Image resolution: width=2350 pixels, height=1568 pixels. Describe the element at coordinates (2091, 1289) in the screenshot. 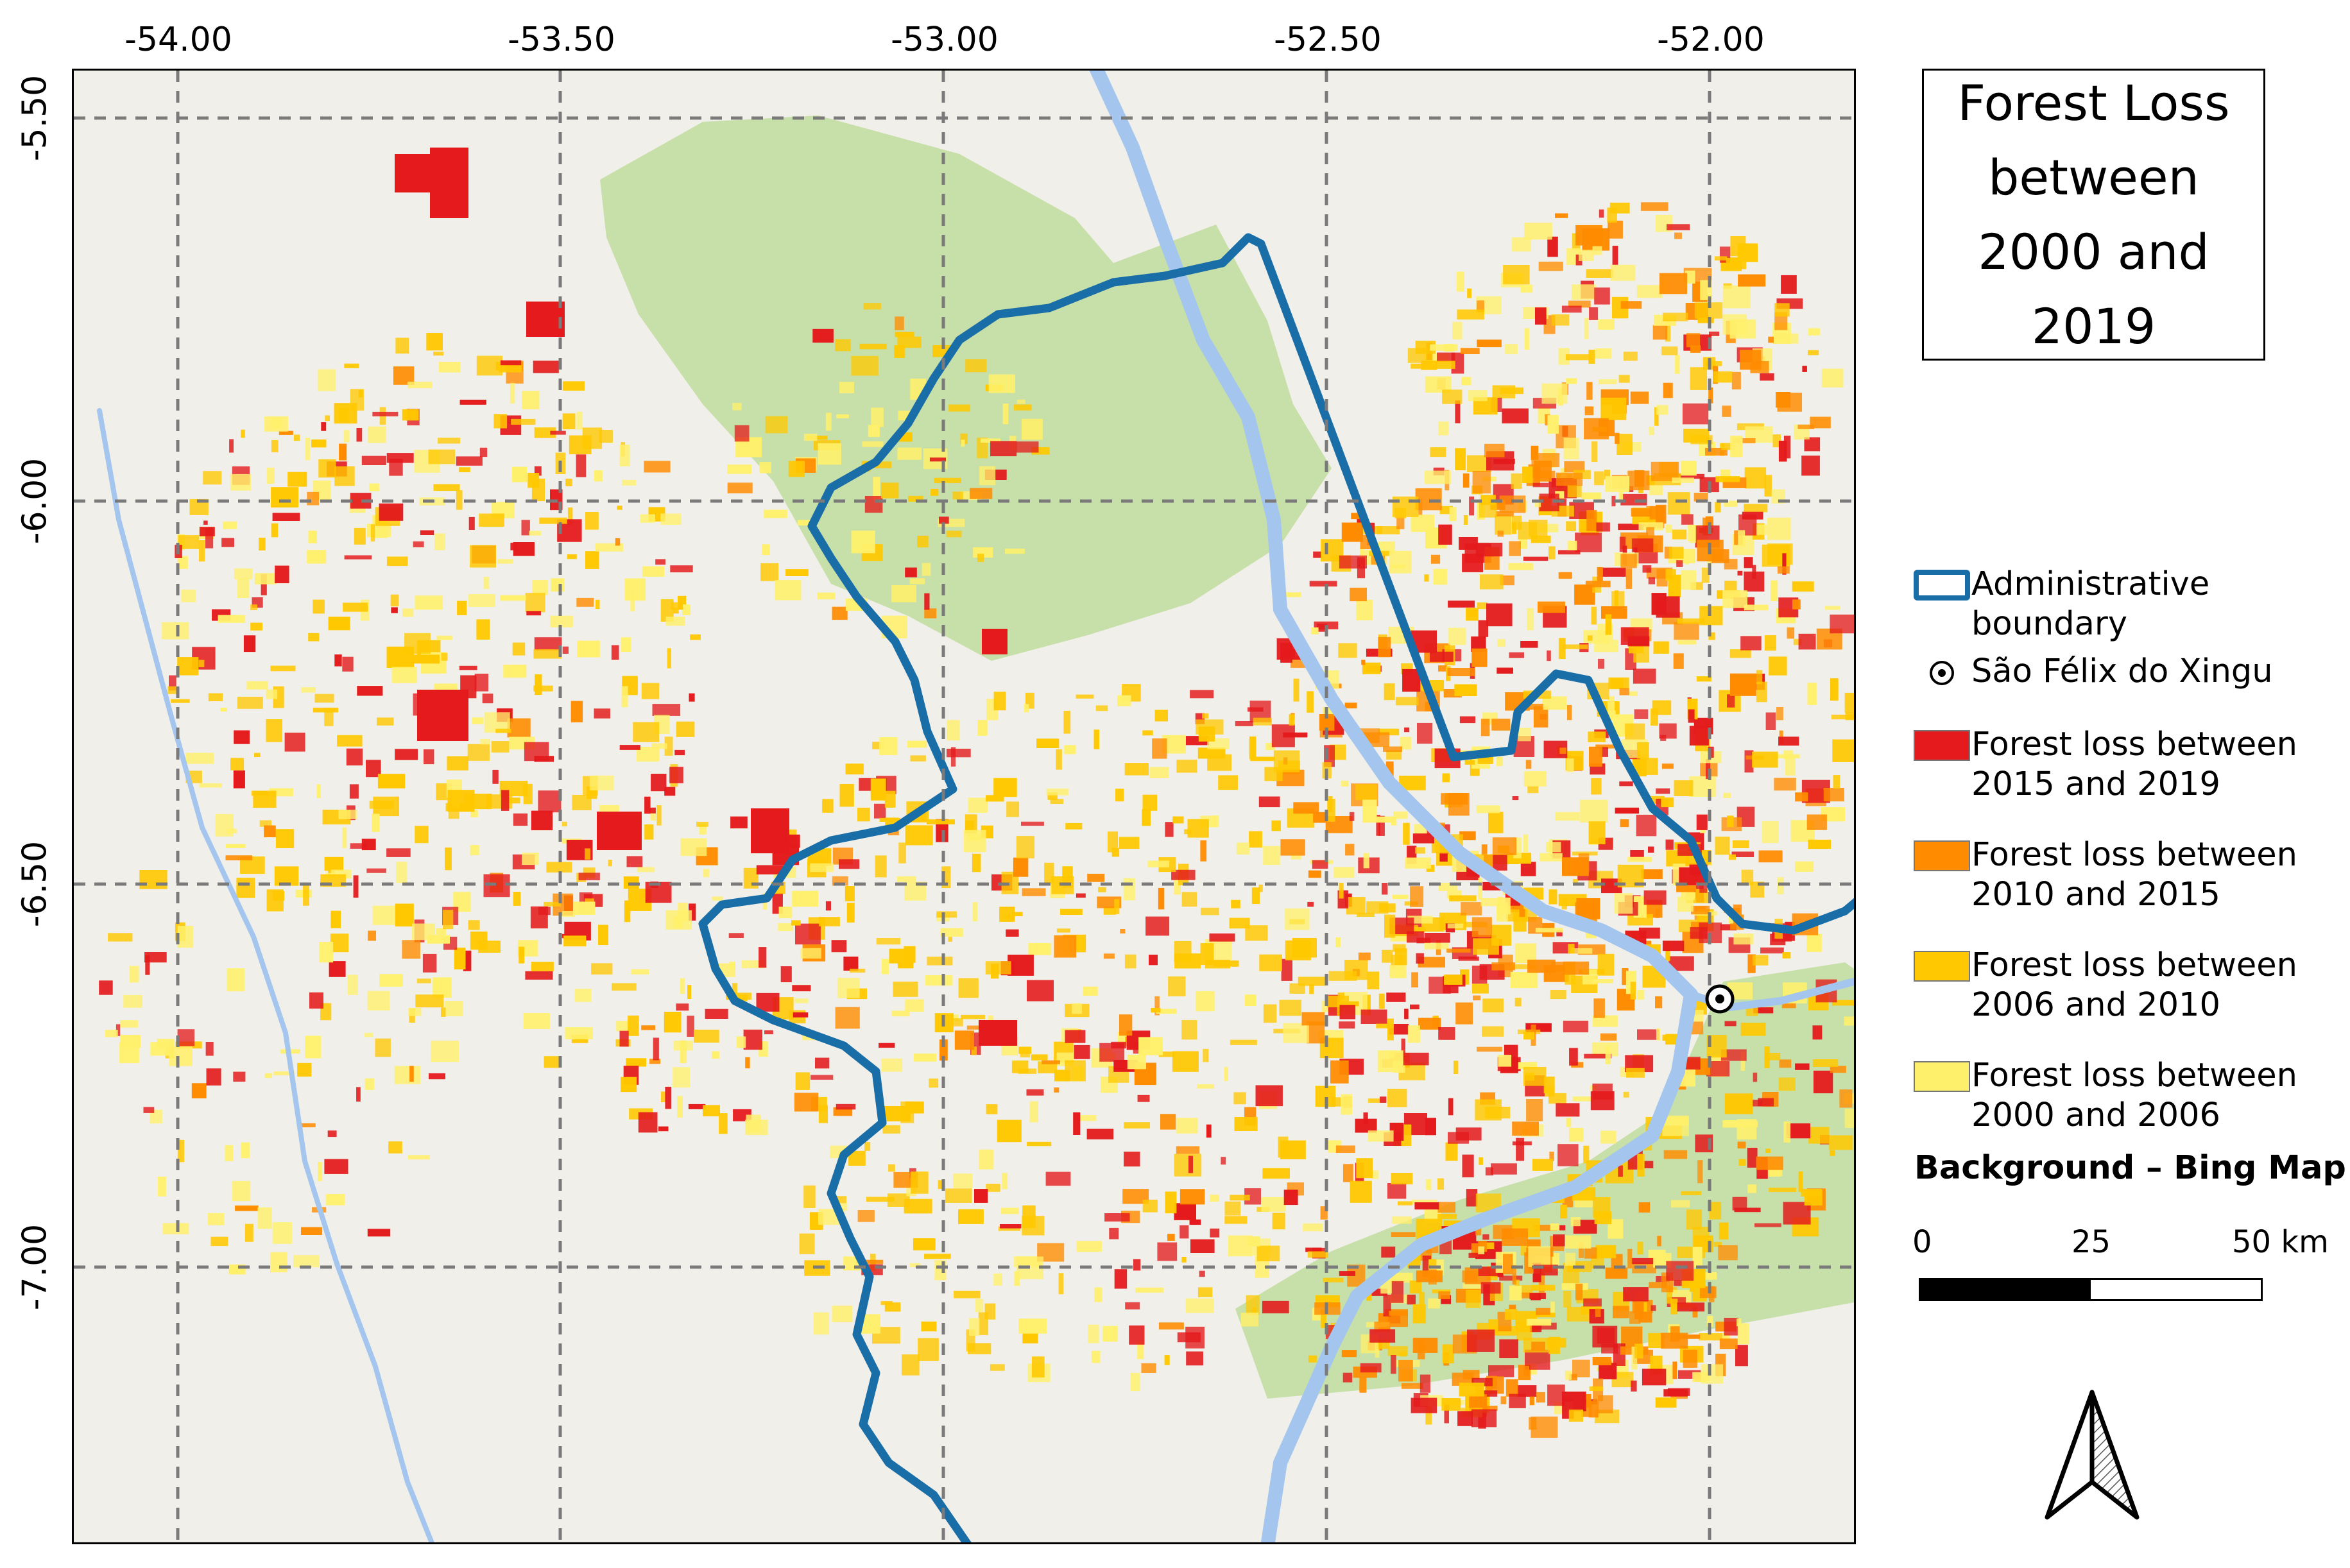

I see `scale-bar` at that location.